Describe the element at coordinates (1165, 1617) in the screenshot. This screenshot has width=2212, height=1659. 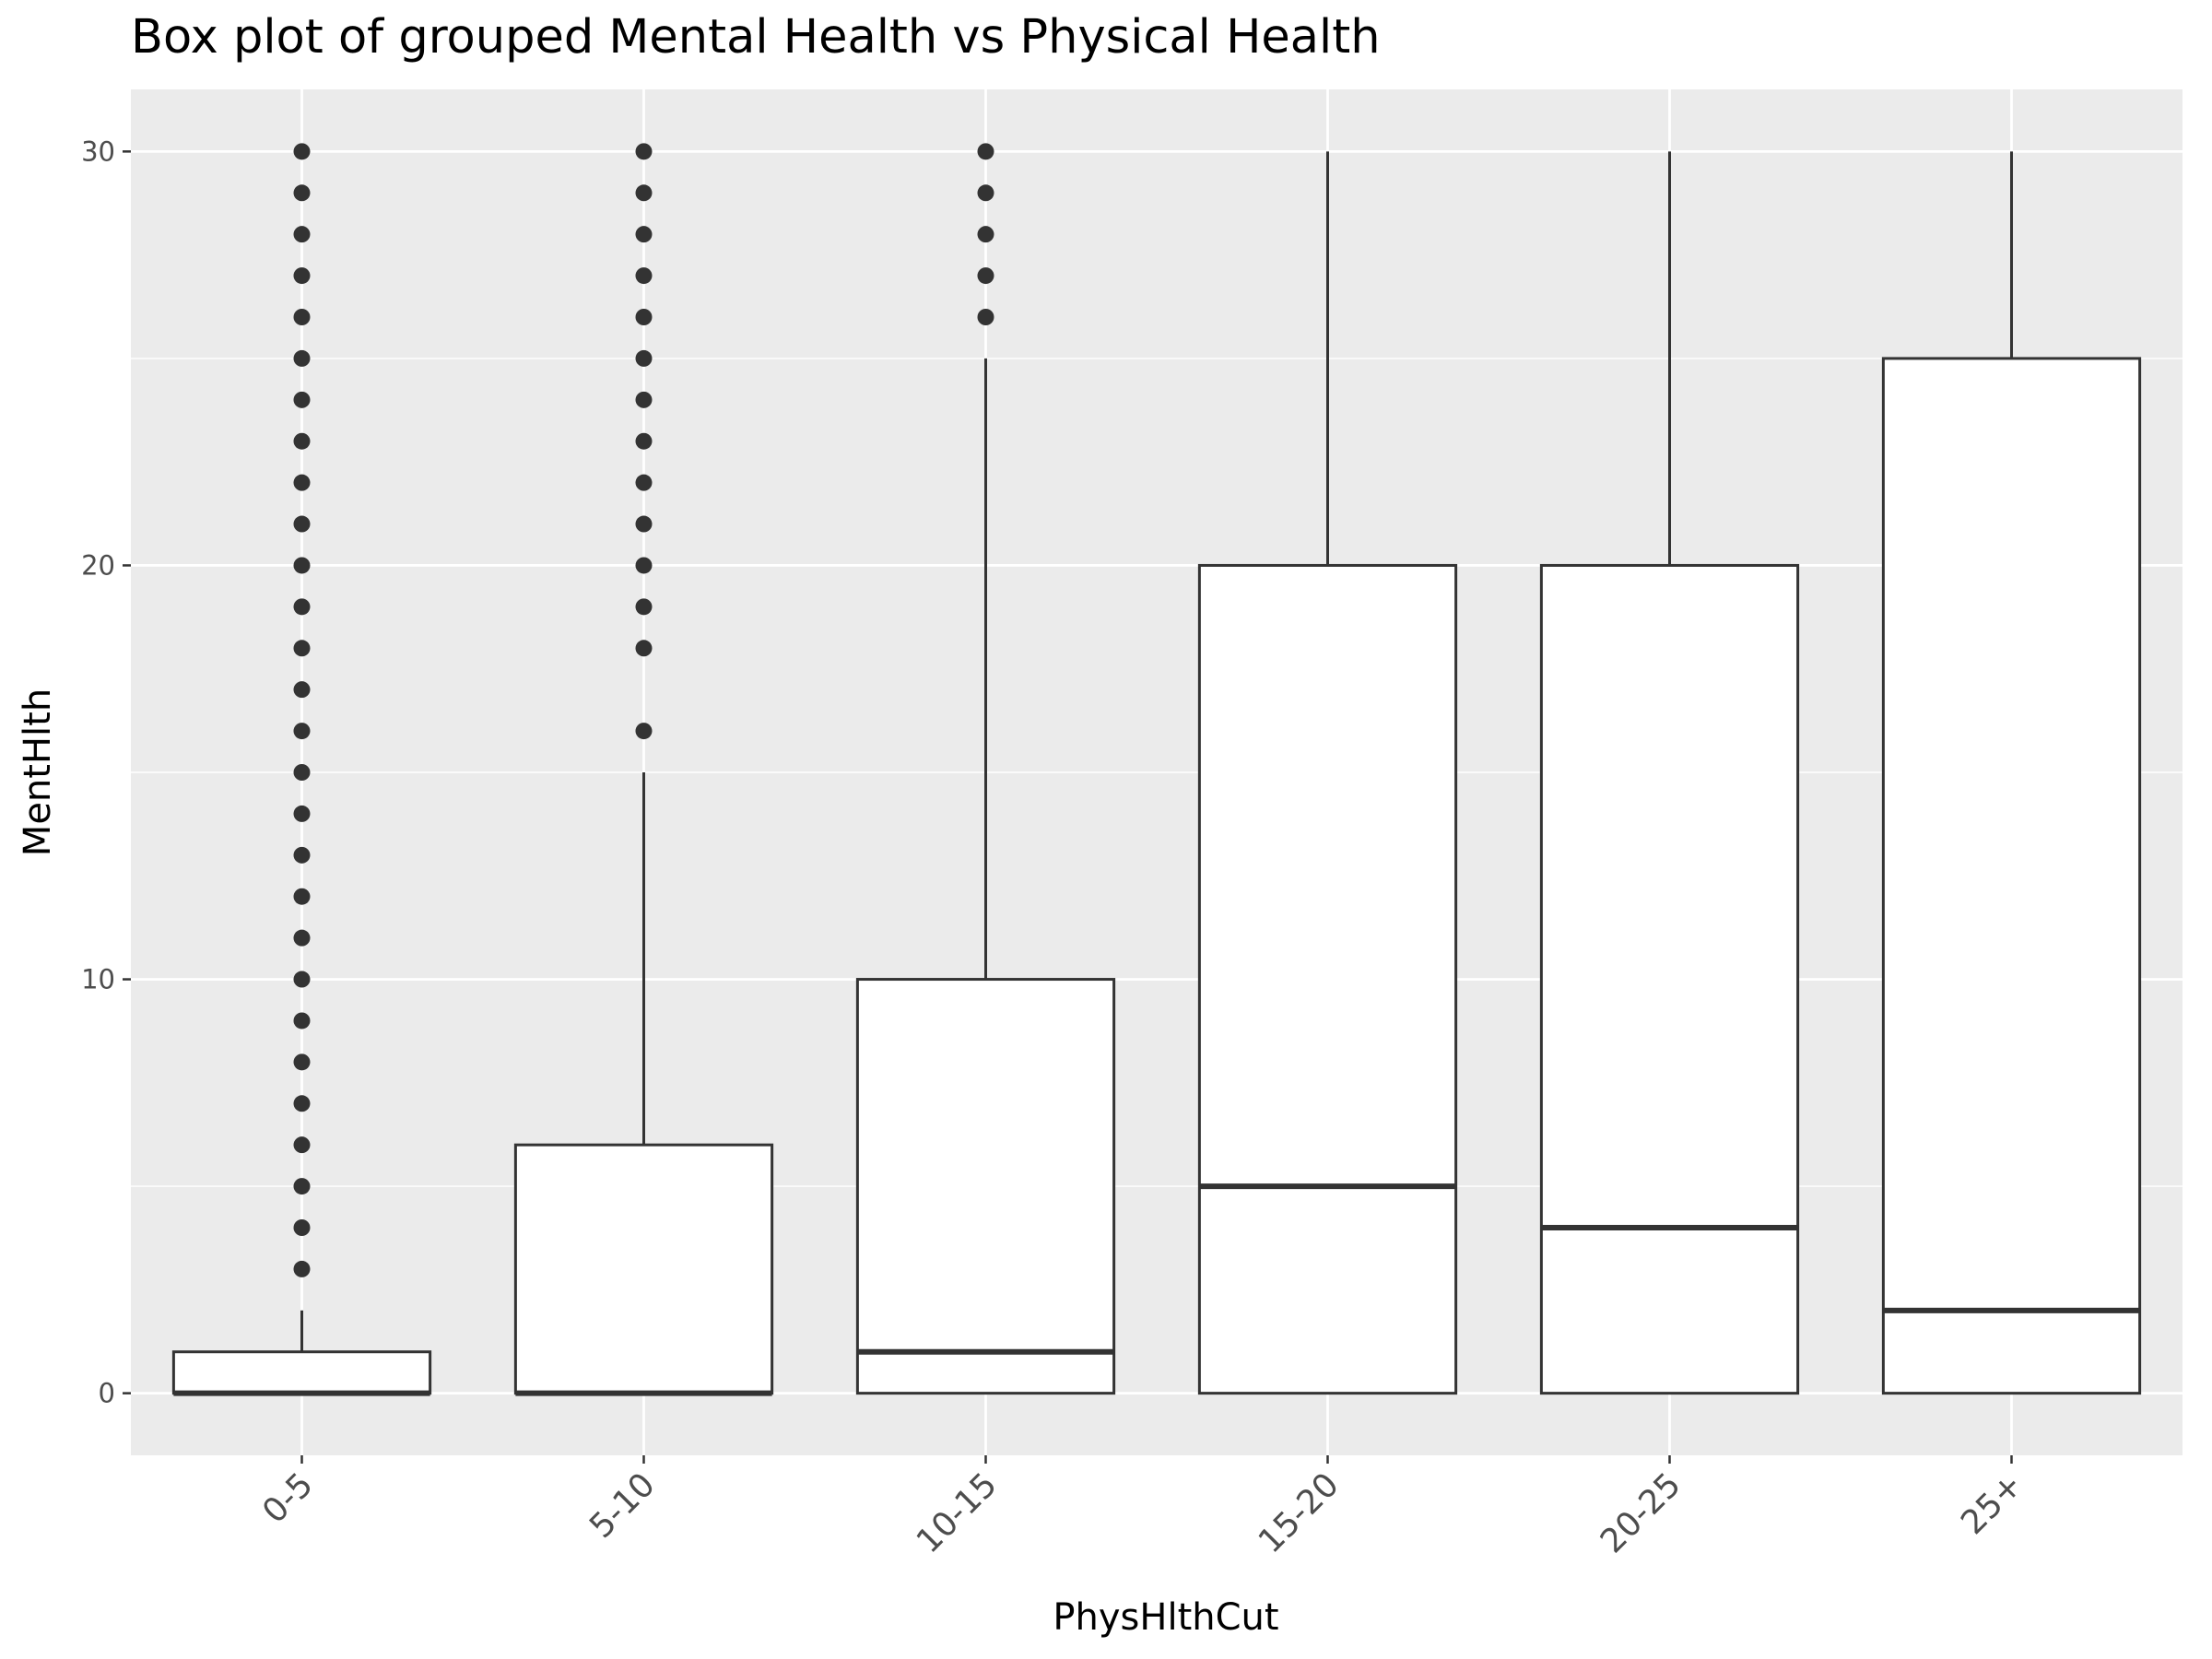
I see `x-axis-title: PhysHlthCut` at that location.